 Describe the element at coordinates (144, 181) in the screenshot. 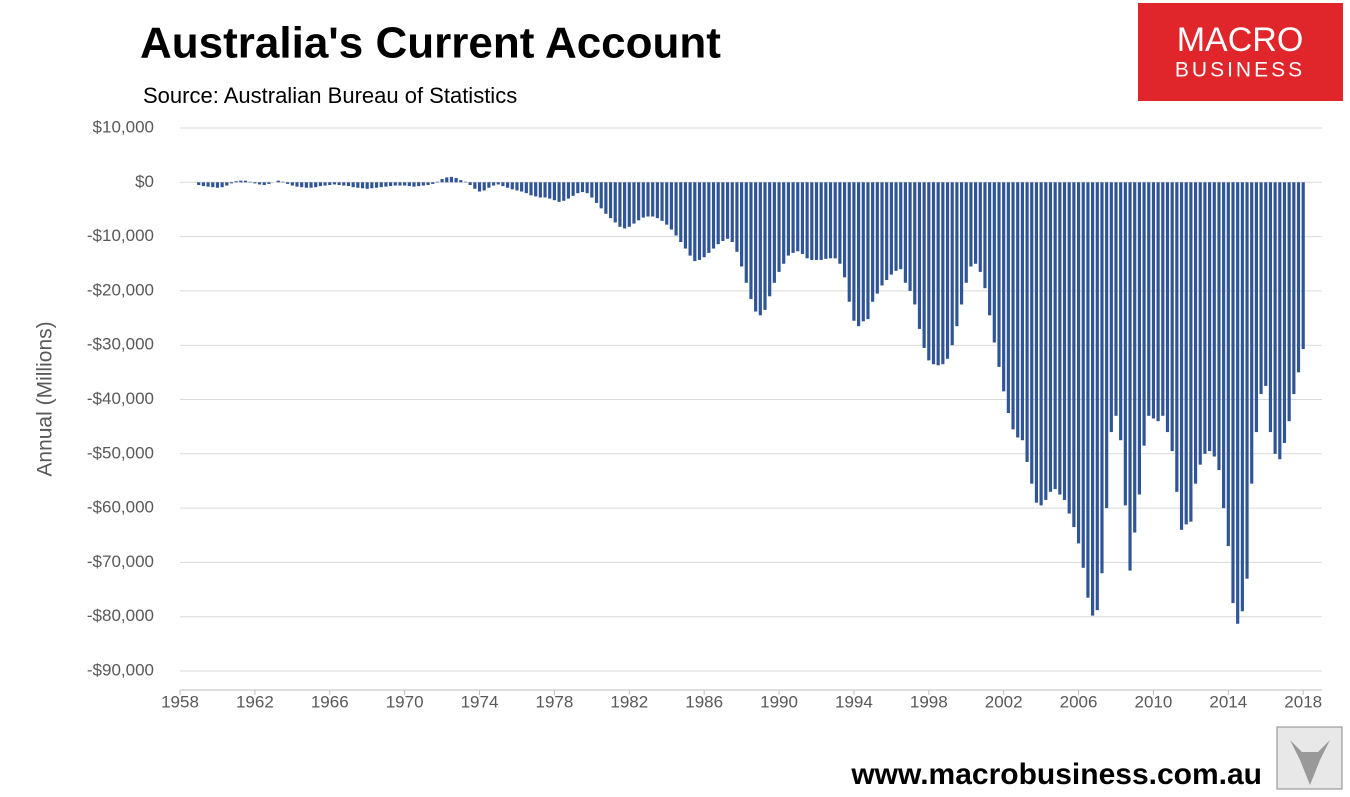

I see `y-tick-label: $0` at that location.